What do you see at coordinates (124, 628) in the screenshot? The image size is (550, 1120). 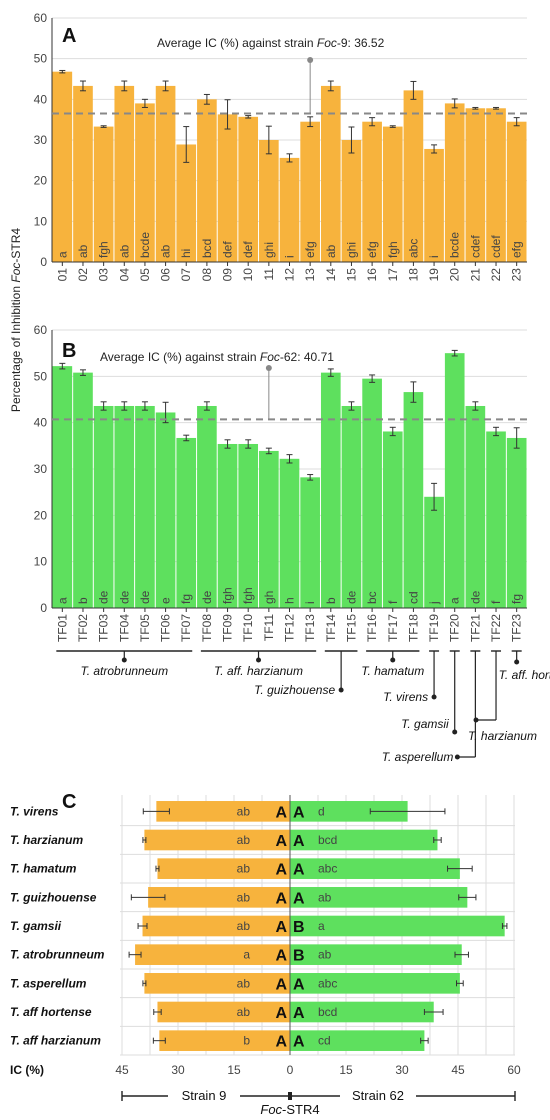 I see `panel-b-xtick-label: TF04` at bounding box center [124, 628].